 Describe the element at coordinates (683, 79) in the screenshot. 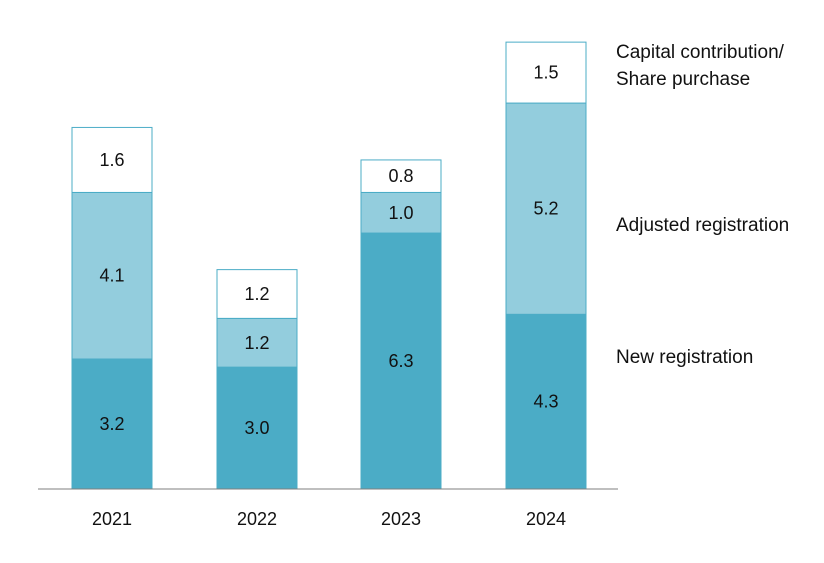

I see `legend-label-capital-line-2: Share purchase` at that location.